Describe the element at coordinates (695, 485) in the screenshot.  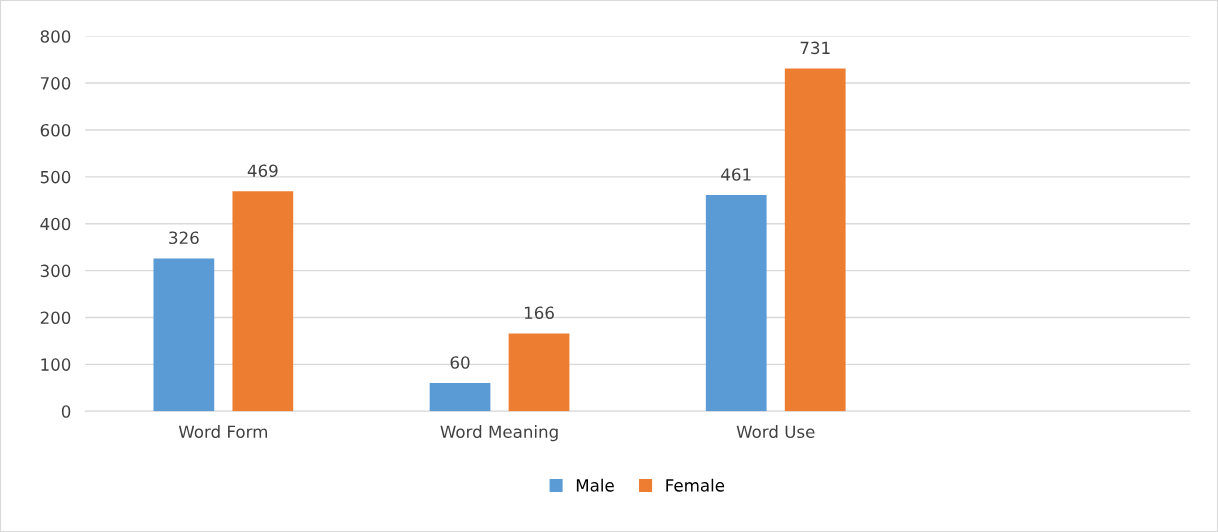
I see `legend-label: Female` at that location.